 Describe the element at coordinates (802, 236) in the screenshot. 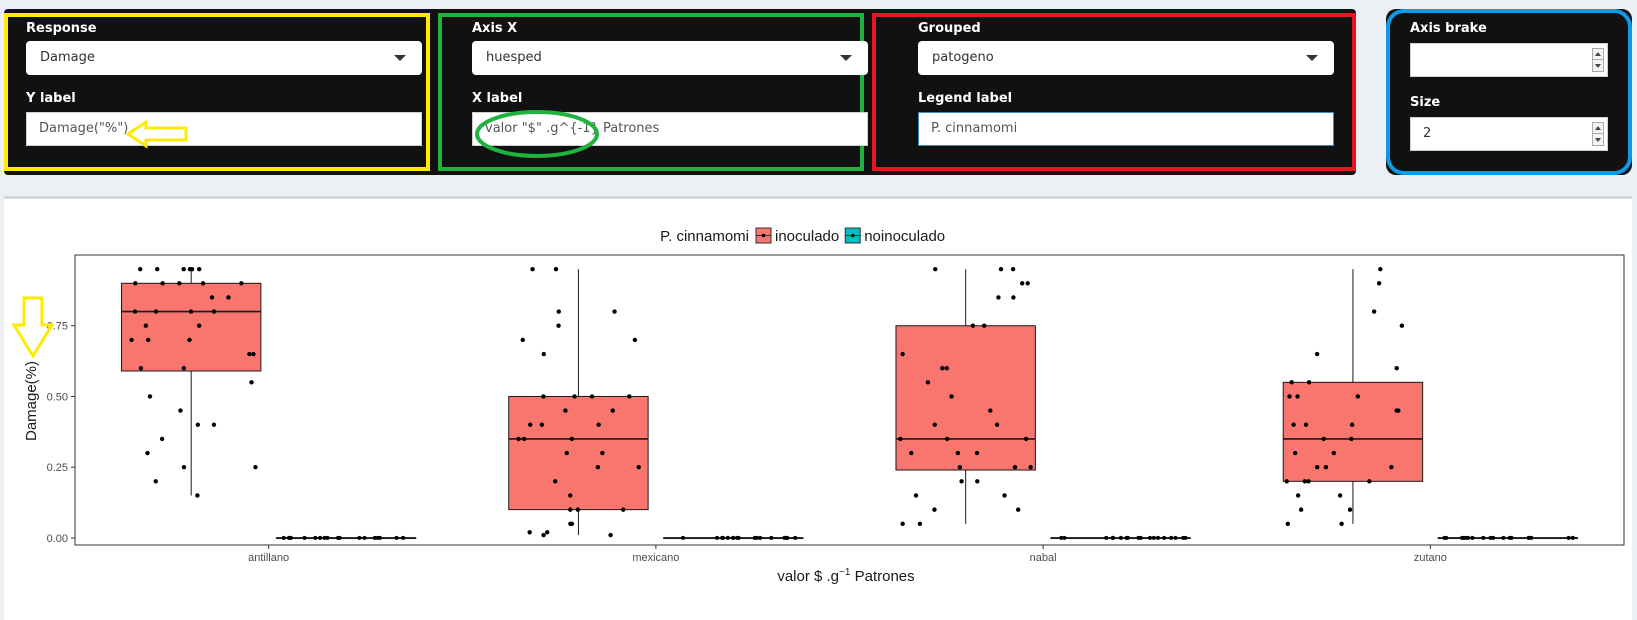

I see `legend: P. cinnamomi inoculado noinoculado` at that location.